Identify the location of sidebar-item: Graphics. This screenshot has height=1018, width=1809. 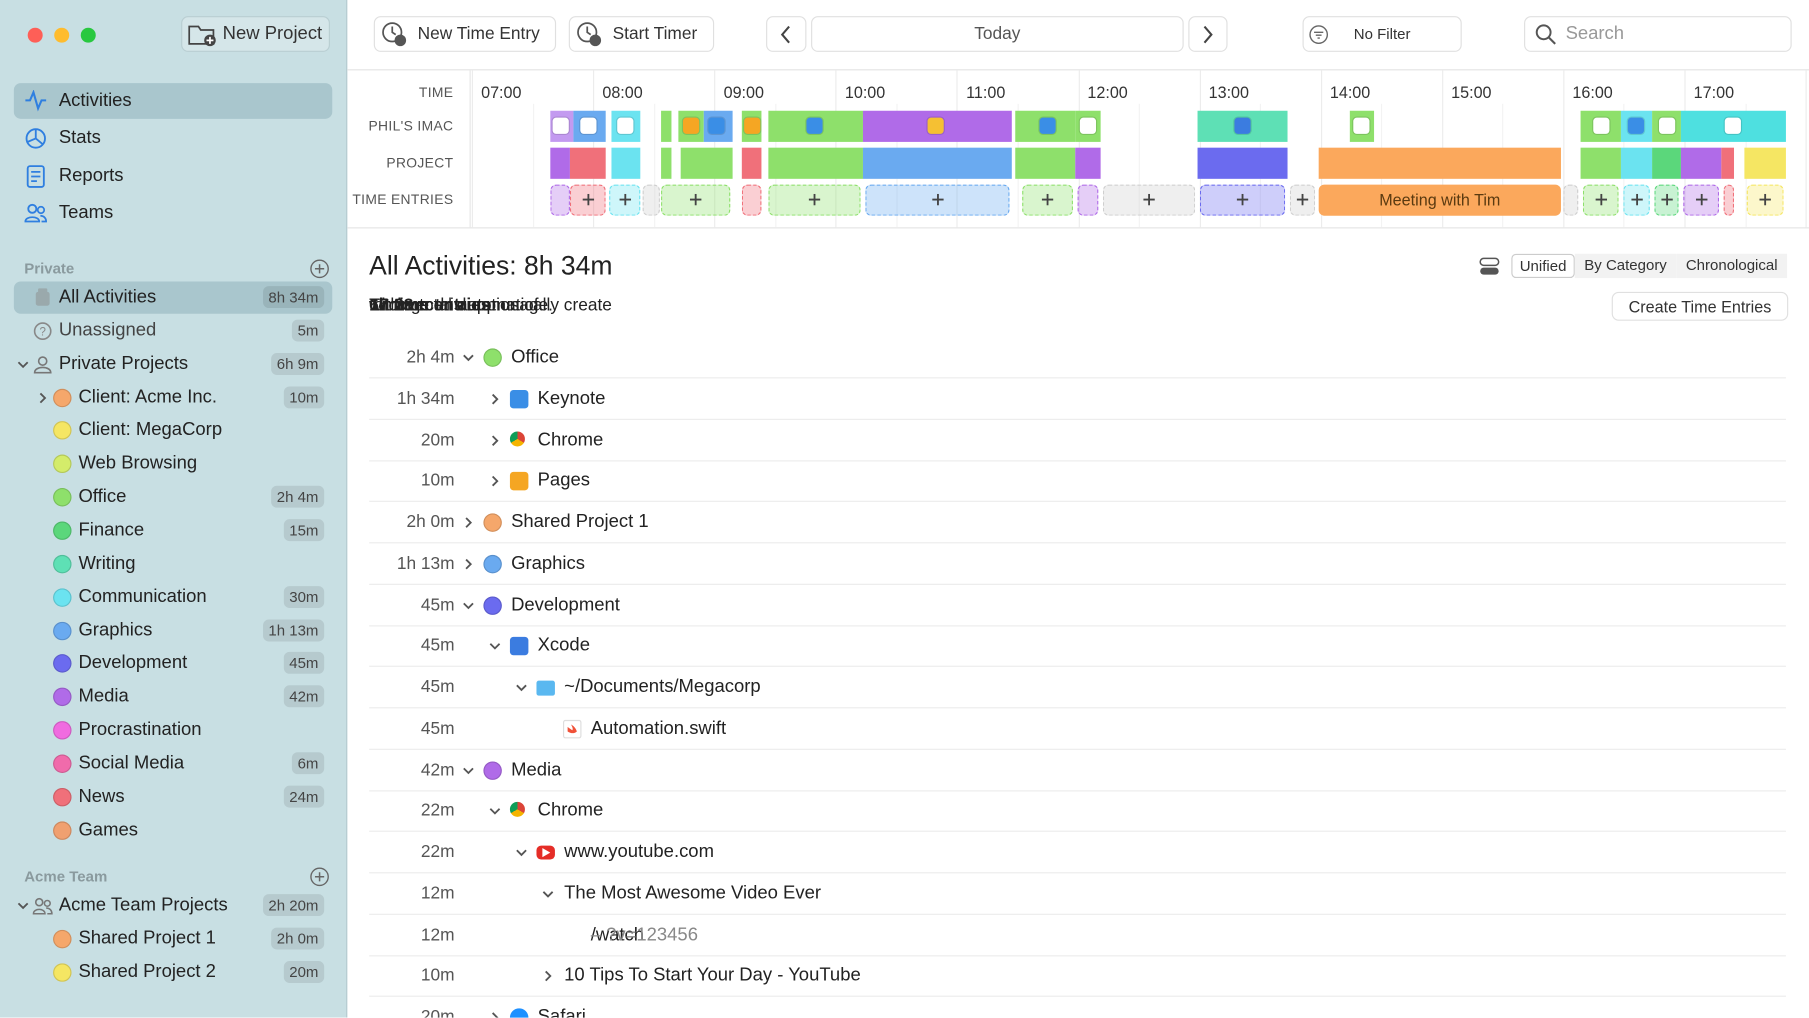
(115, 630).